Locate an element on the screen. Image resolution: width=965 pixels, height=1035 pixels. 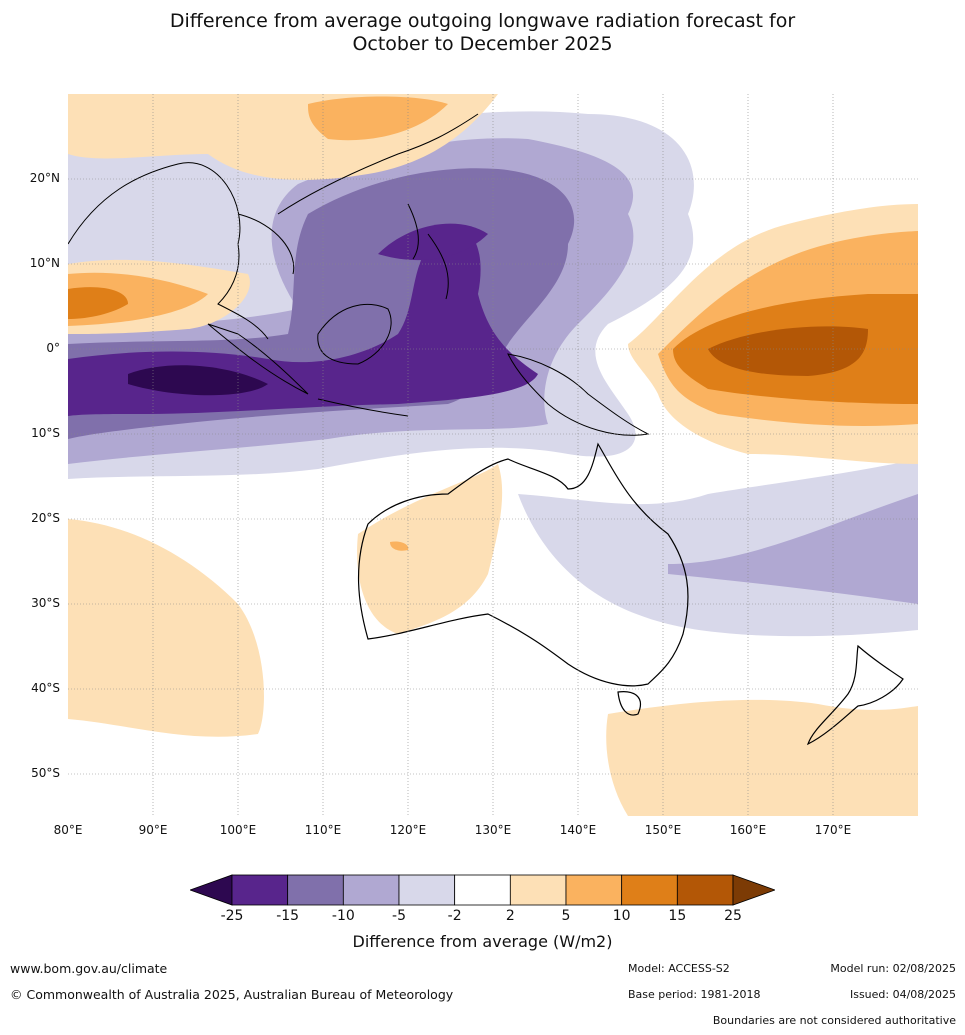
lat-label-50s: 50°S is located at coordinates (45, 773).